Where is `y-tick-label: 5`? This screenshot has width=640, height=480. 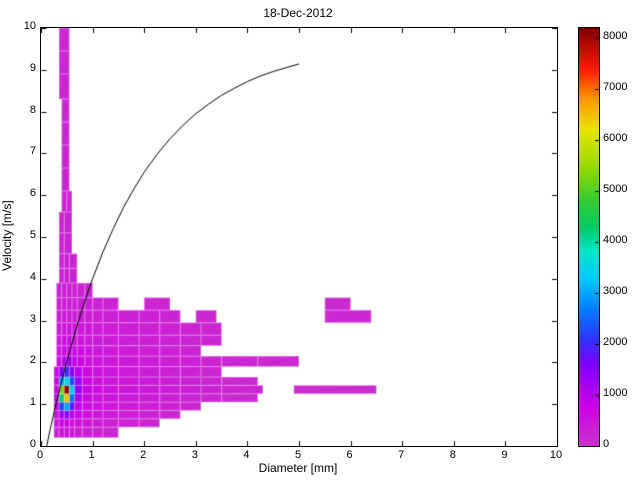
y-tick-label: 5 is located at coordinates (32, 235).